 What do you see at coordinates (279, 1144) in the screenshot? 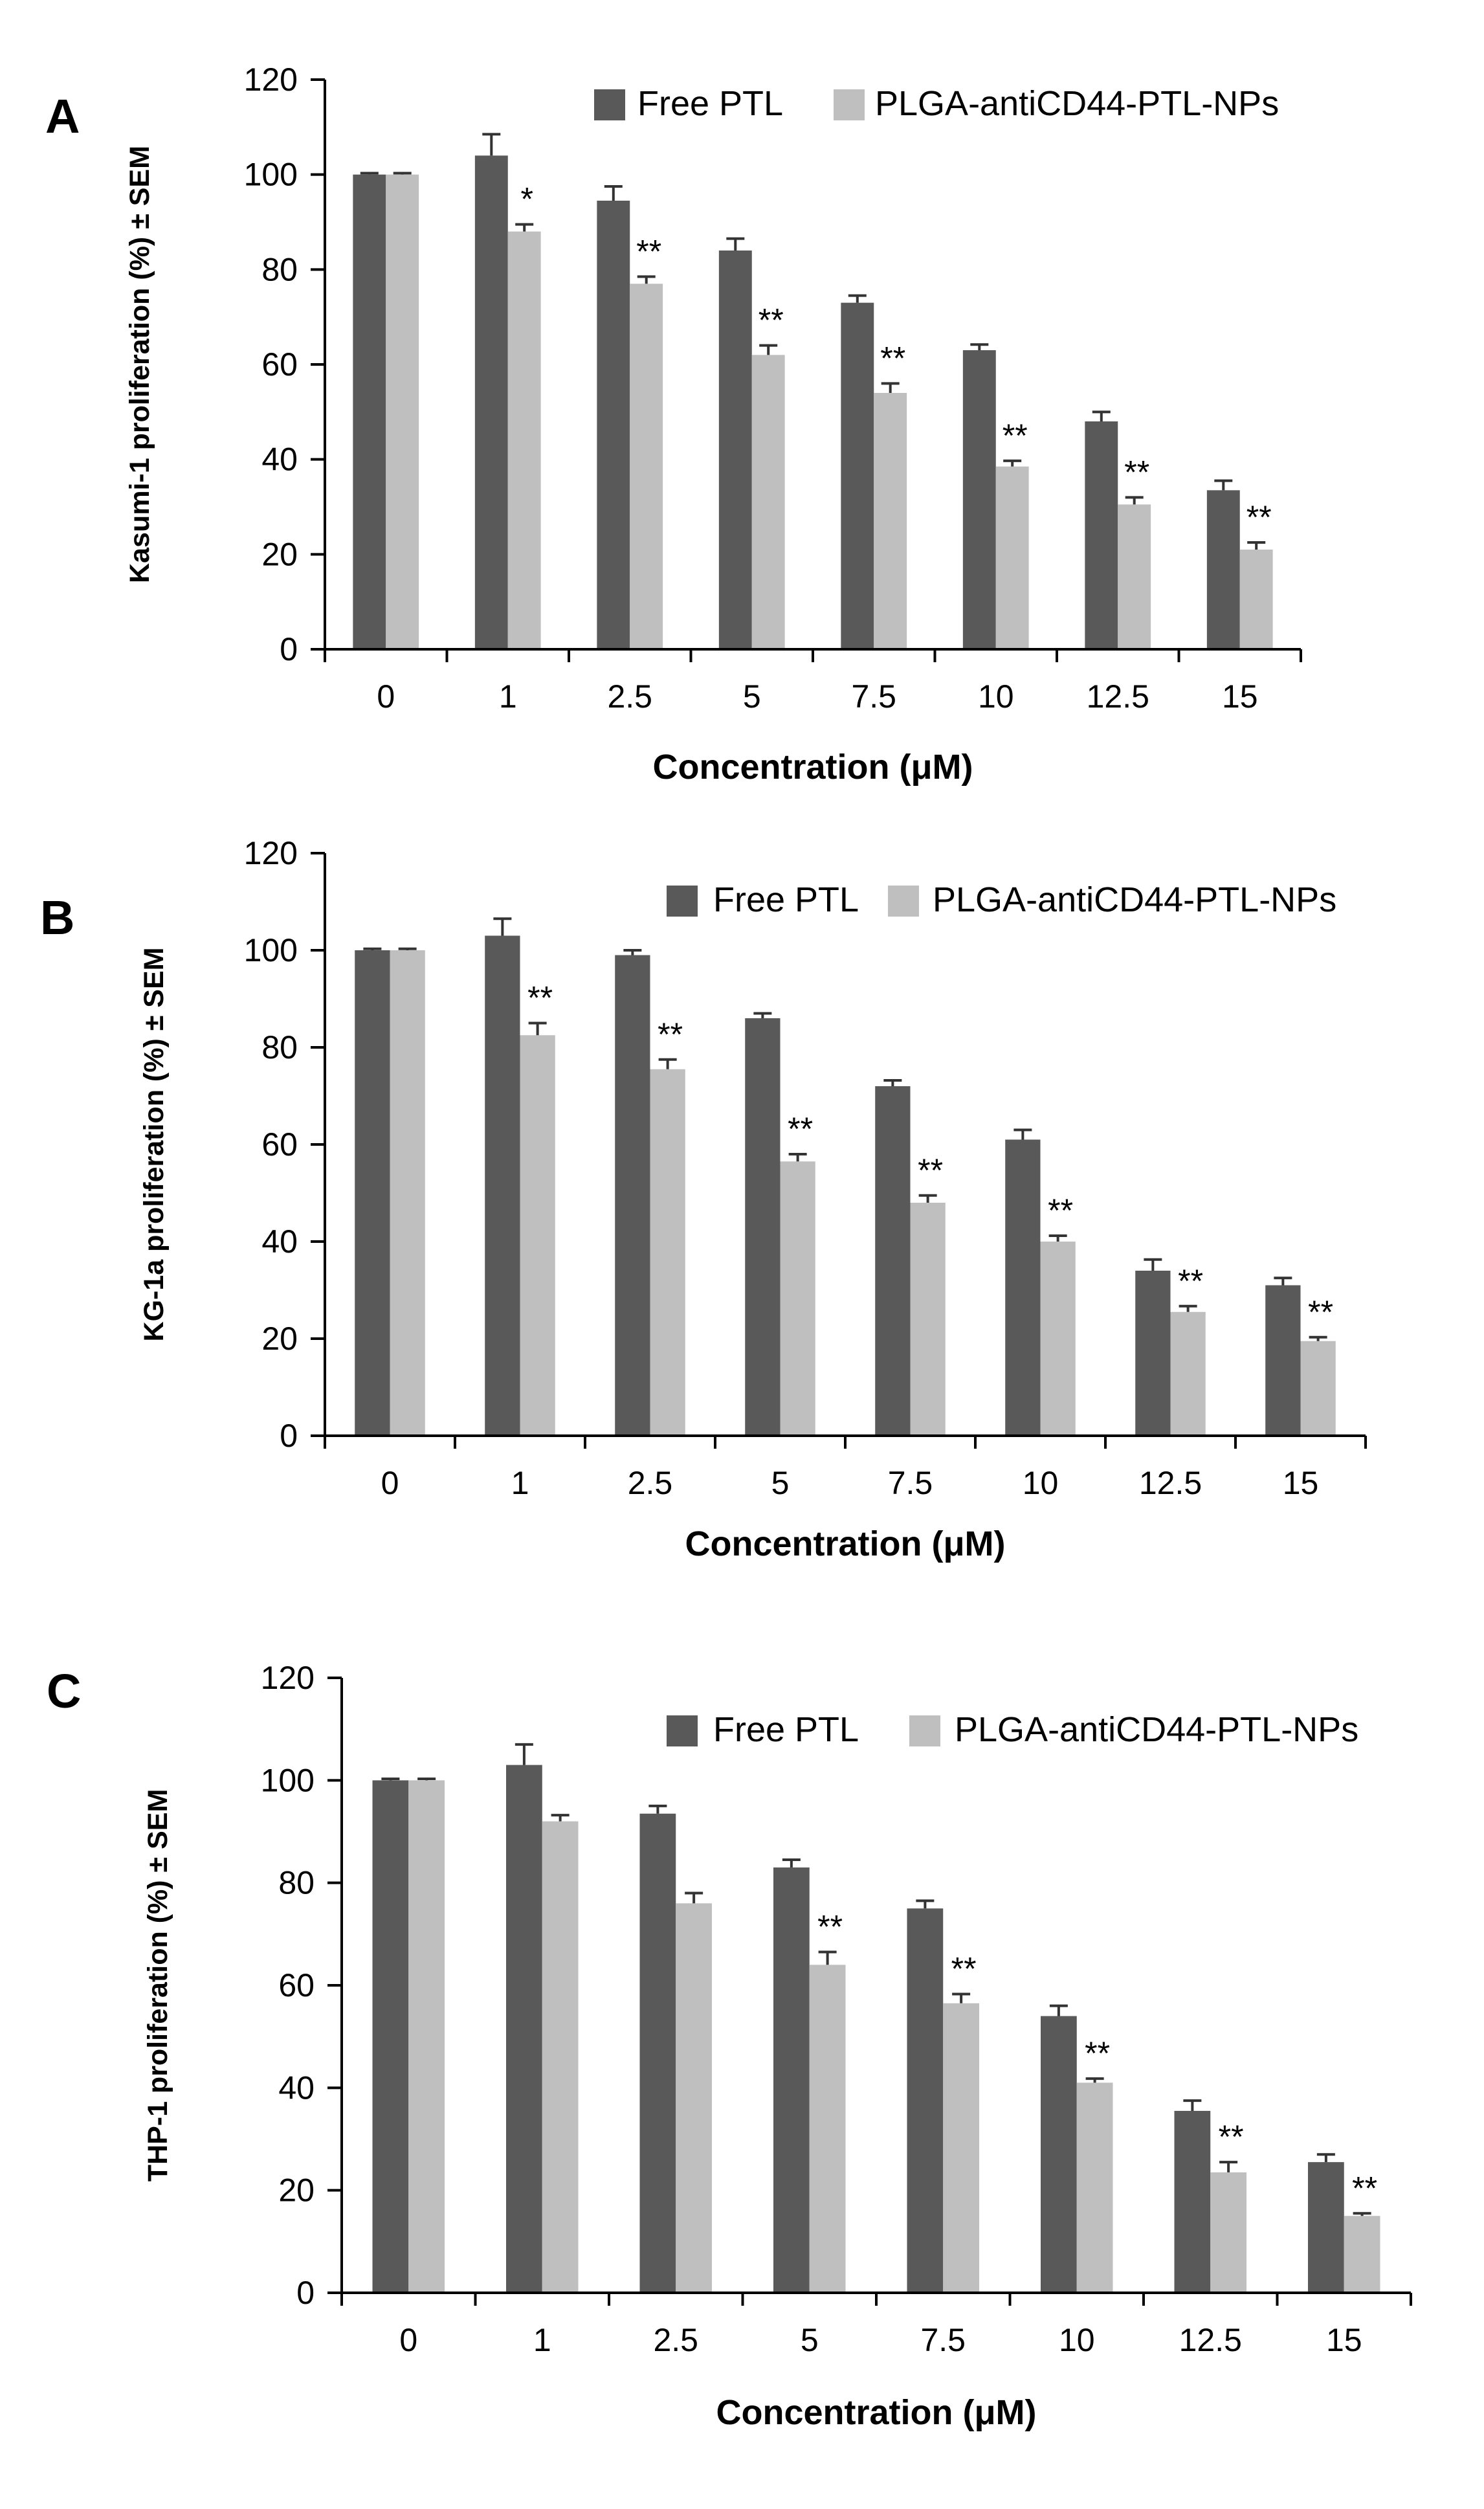
I see `y-tick-label: 60` at bounding box center [279, 1144].